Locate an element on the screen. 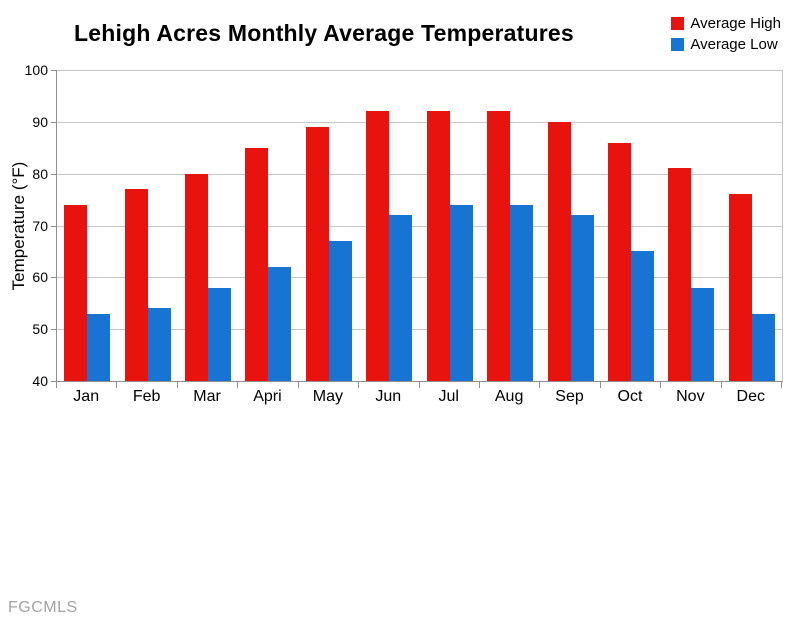 Image resolution: width=788 pixels, height=627 pixels. bar-low-jun is located at coordinates (401, 298).